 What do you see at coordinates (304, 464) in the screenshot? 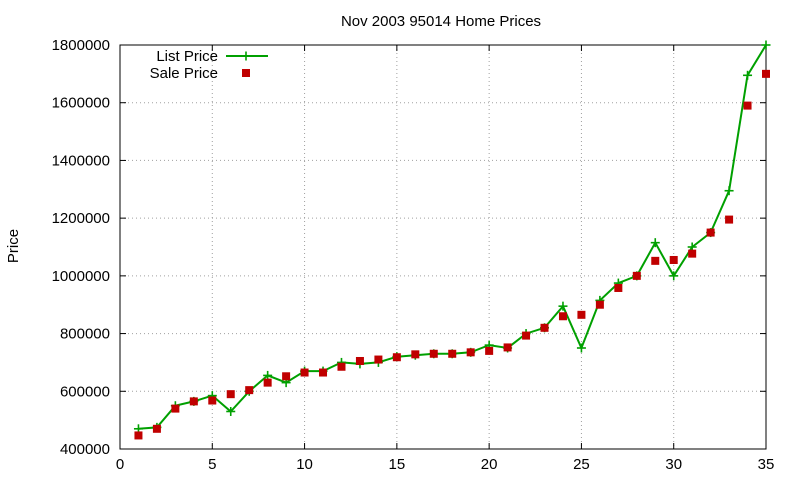
I see `x-tick-label: 10` at bounding box center [304, 464].